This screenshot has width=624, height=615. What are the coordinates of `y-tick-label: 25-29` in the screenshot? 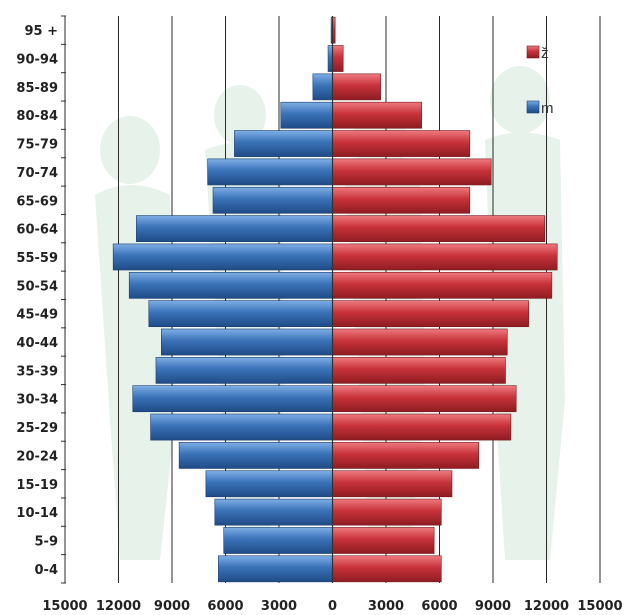 It's located at (37, 428).